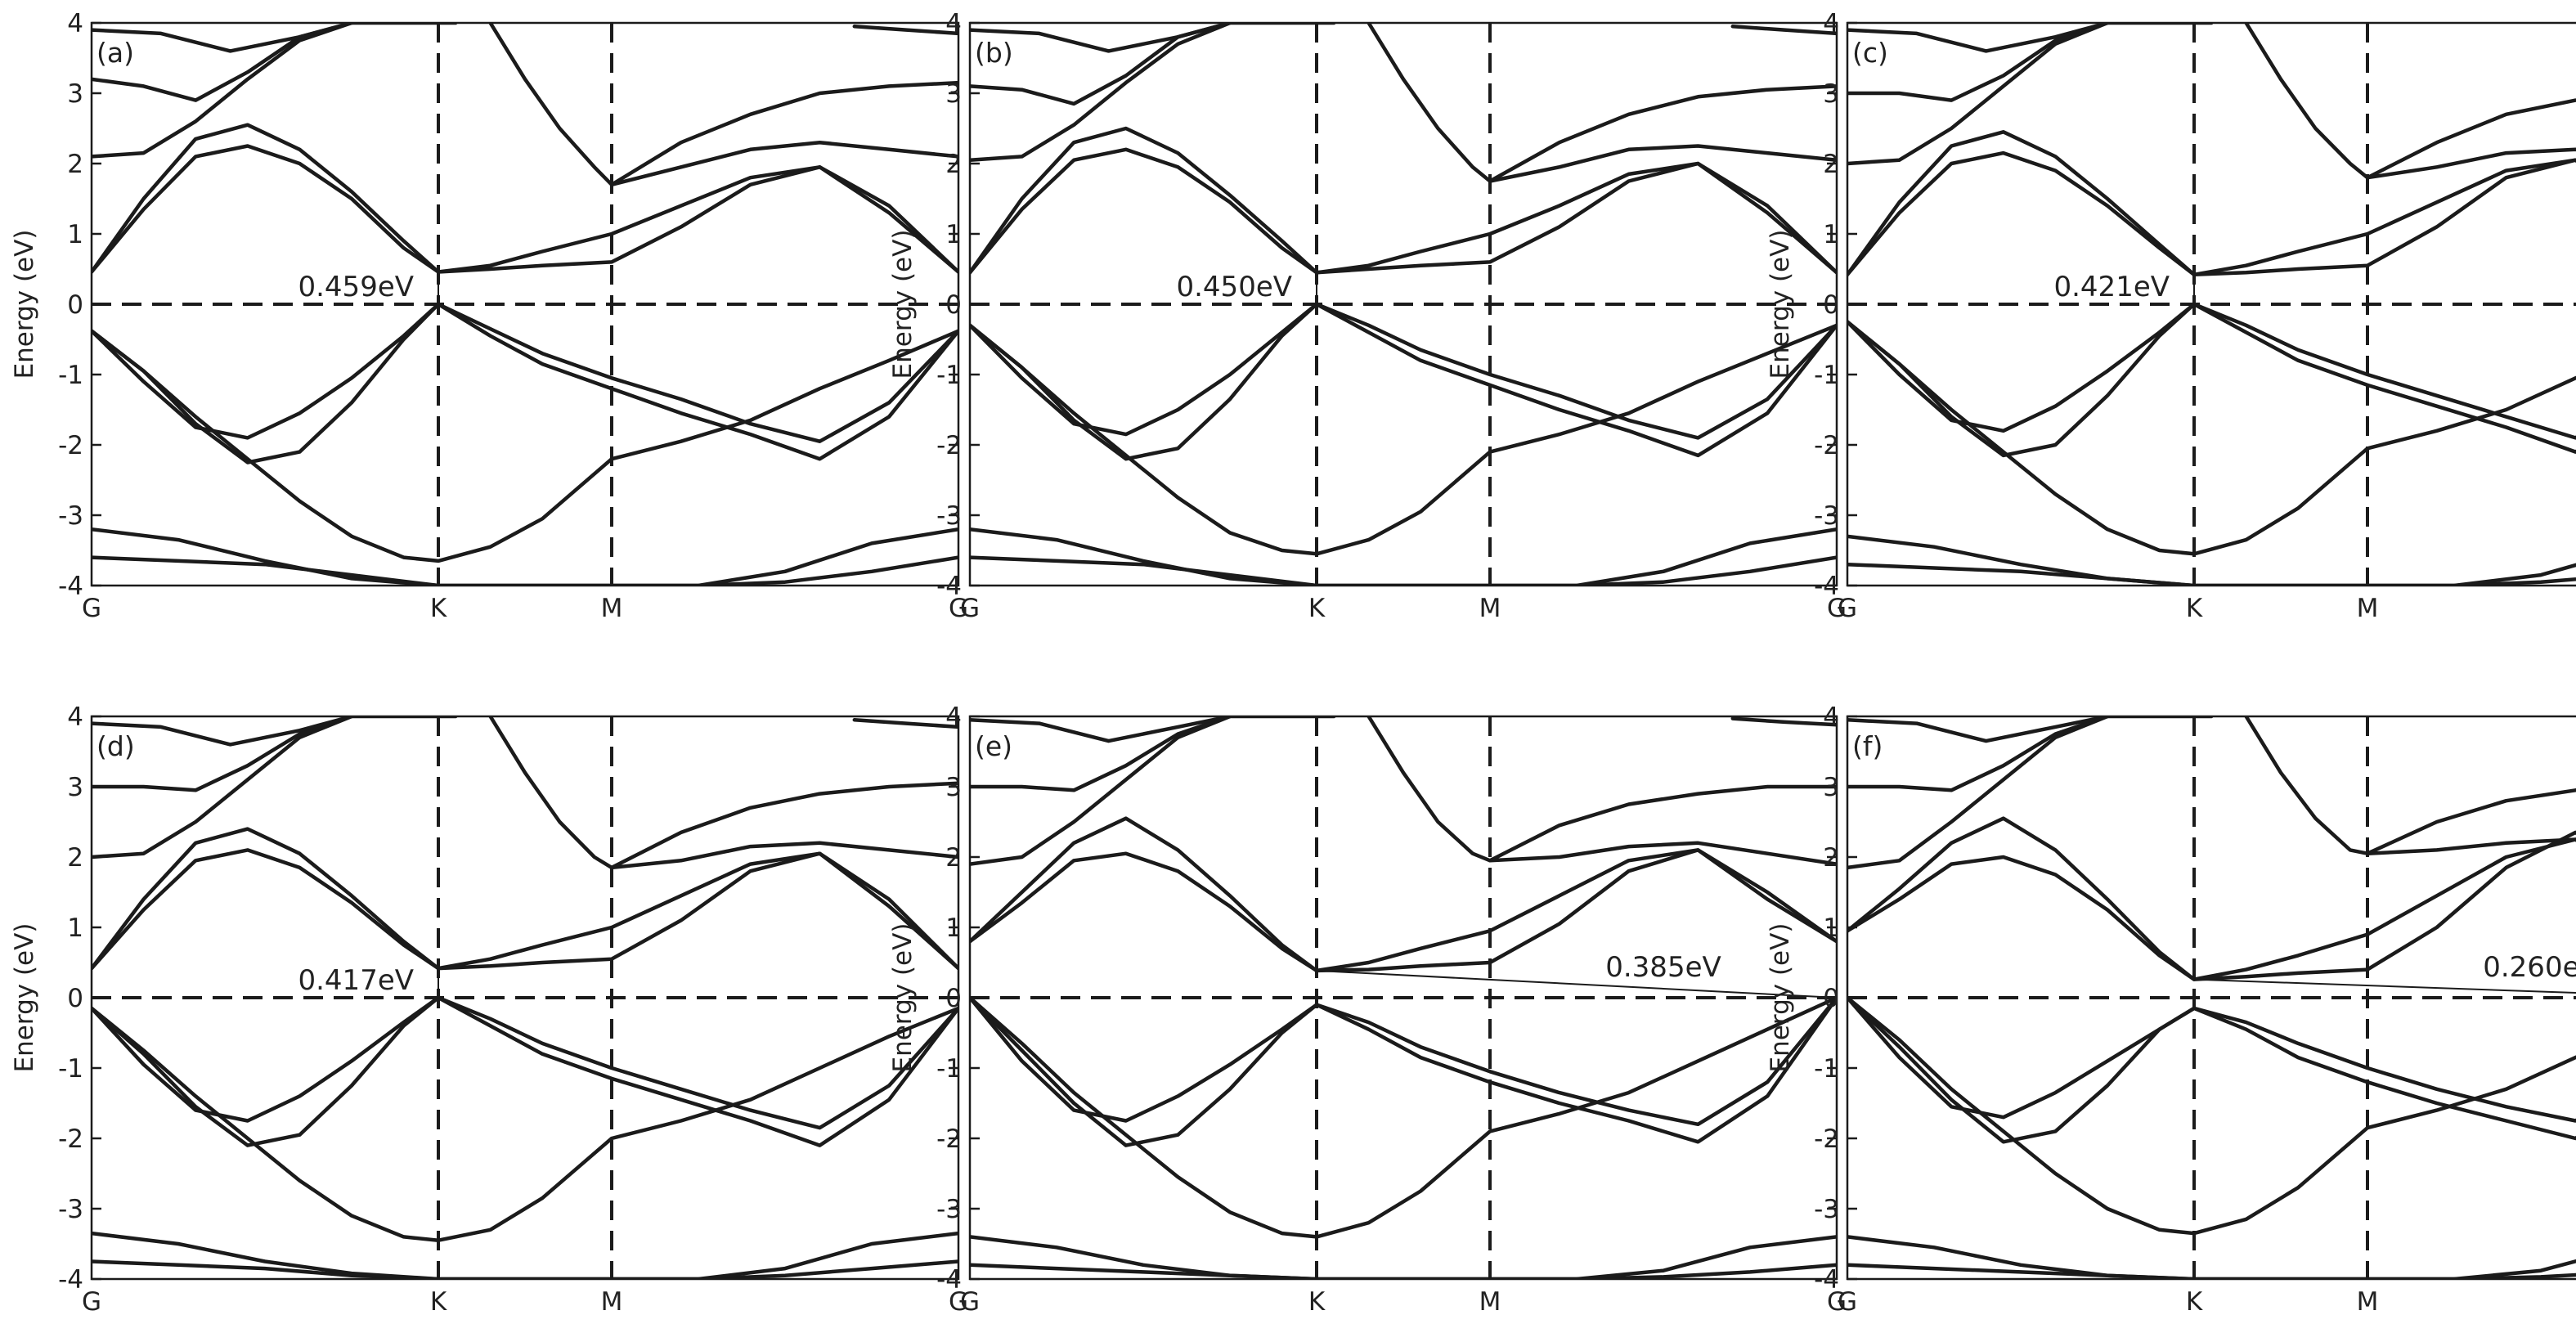 Image resolution: width=2576 pixels, height=1333 pixels. What do you see at coordinates (115, 53) in the screenshot?
I see `panel-label: (a)` at bounding box center [115, 53].